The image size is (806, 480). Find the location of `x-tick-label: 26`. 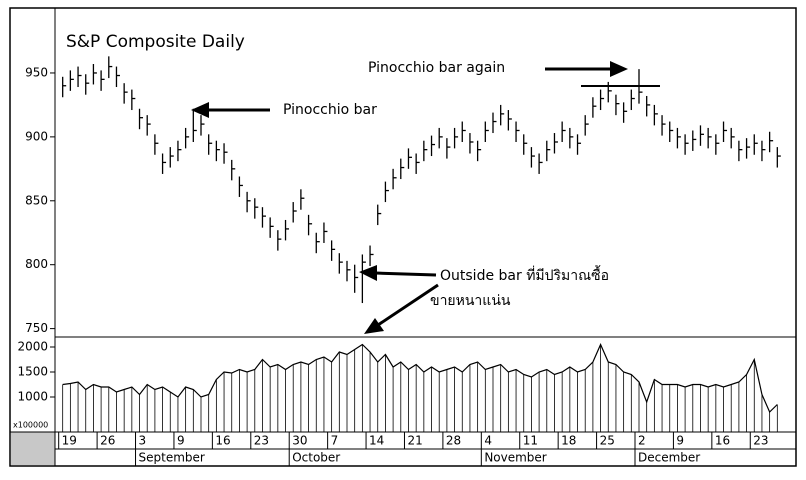

x-tick-label: 26 is located at coordinates (107, 441).